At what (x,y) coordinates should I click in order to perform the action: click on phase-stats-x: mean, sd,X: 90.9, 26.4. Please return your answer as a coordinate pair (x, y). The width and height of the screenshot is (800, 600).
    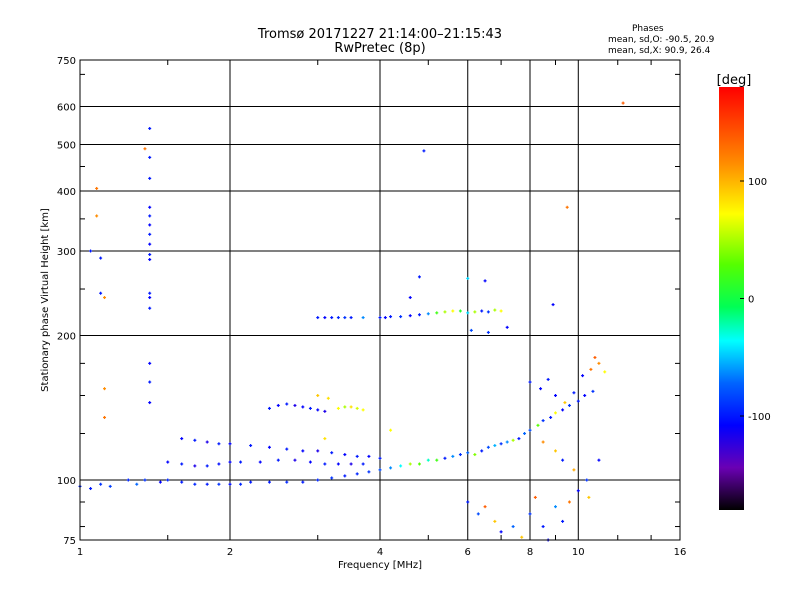
    Looking at the image, I should click on (659, 51).